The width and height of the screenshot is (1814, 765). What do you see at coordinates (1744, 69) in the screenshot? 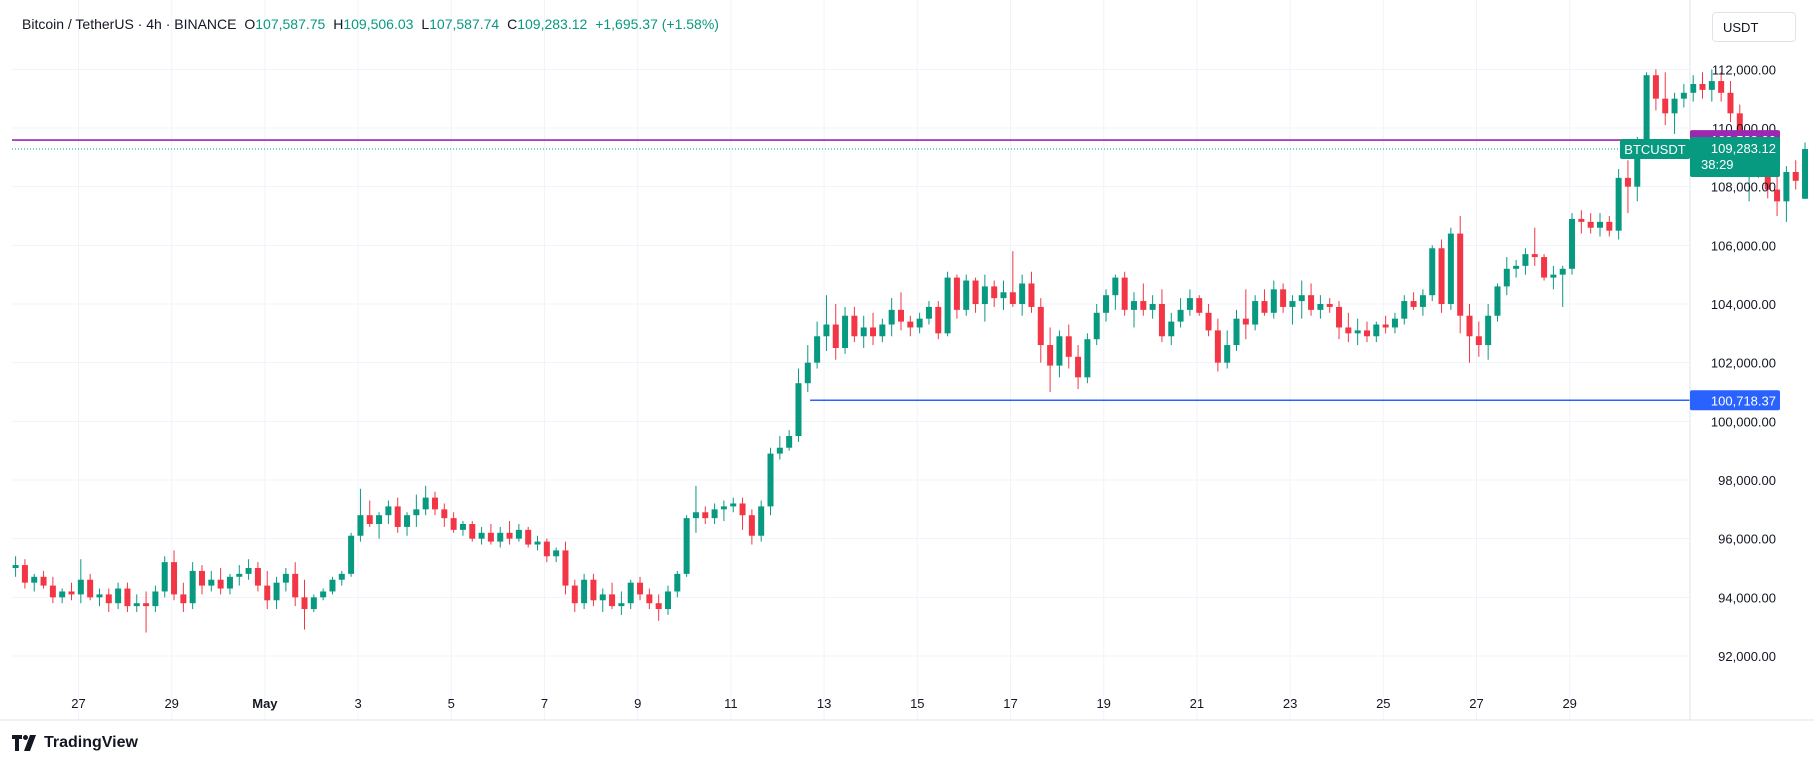
I see `price-tick-label: 112,000.00` at bounding box center [1744, 69].